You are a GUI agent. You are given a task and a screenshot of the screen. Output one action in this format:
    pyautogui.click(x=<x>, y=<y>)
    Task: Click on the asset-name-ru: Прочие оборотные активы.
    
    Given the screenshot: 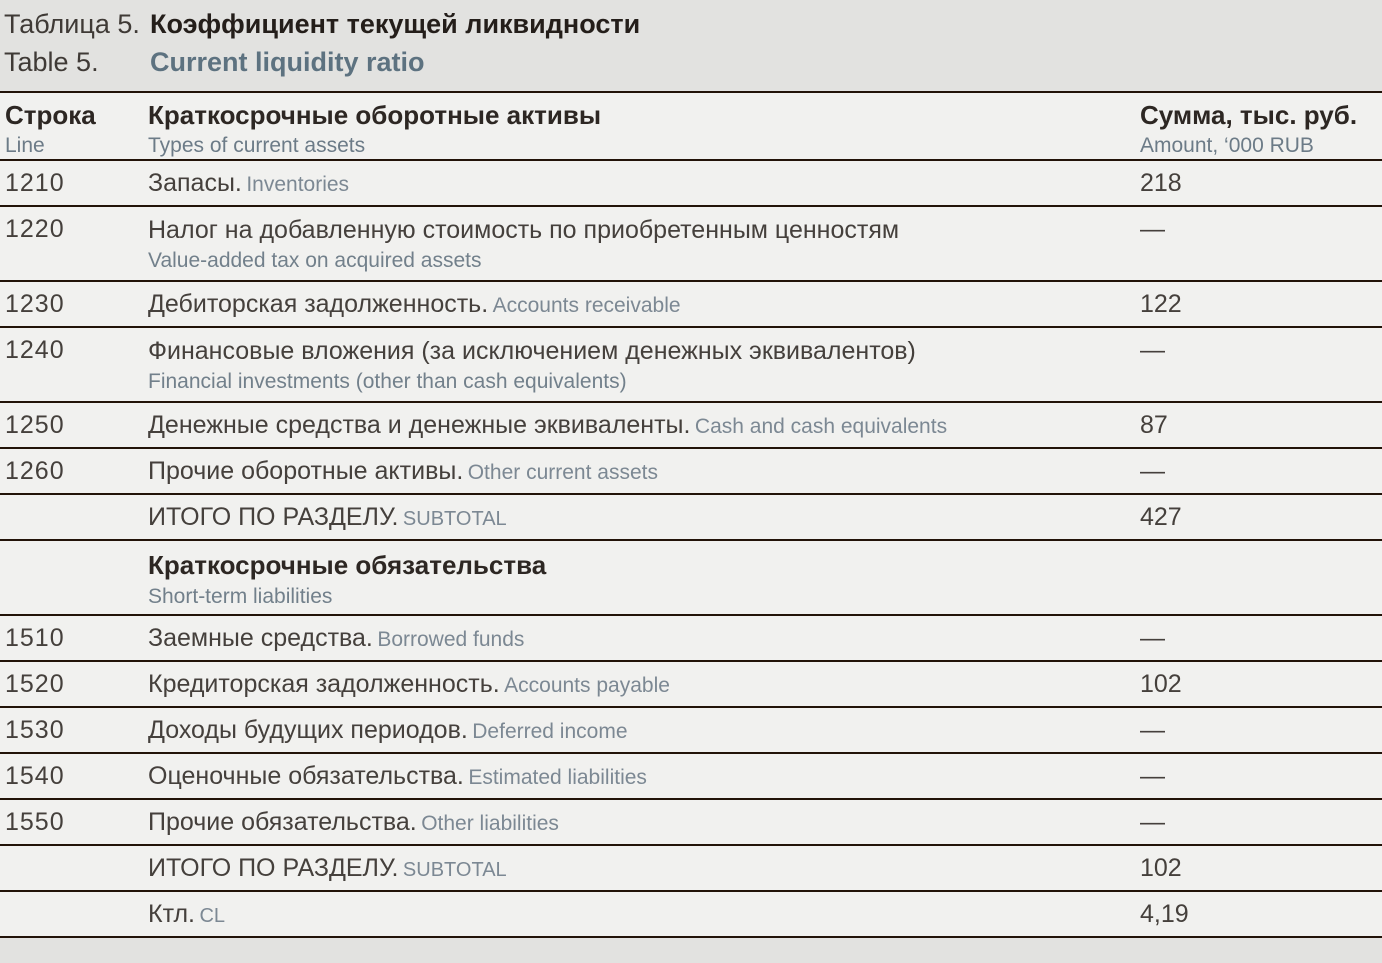 What is the action you would take?
    pyautogui.click(x=306, y=471)
    